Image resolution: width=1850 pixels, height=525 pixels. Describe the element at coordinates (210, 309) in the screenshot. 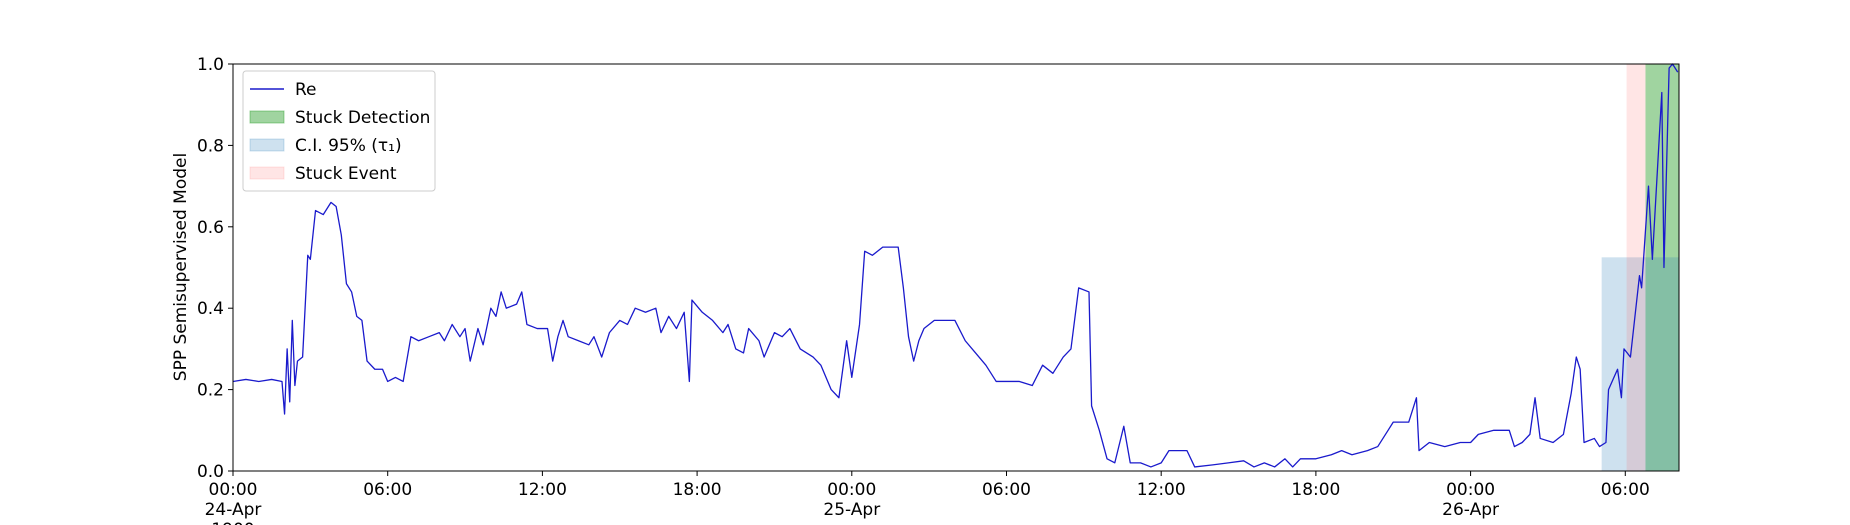

I see `y-tick-label: 0.4` at that location.